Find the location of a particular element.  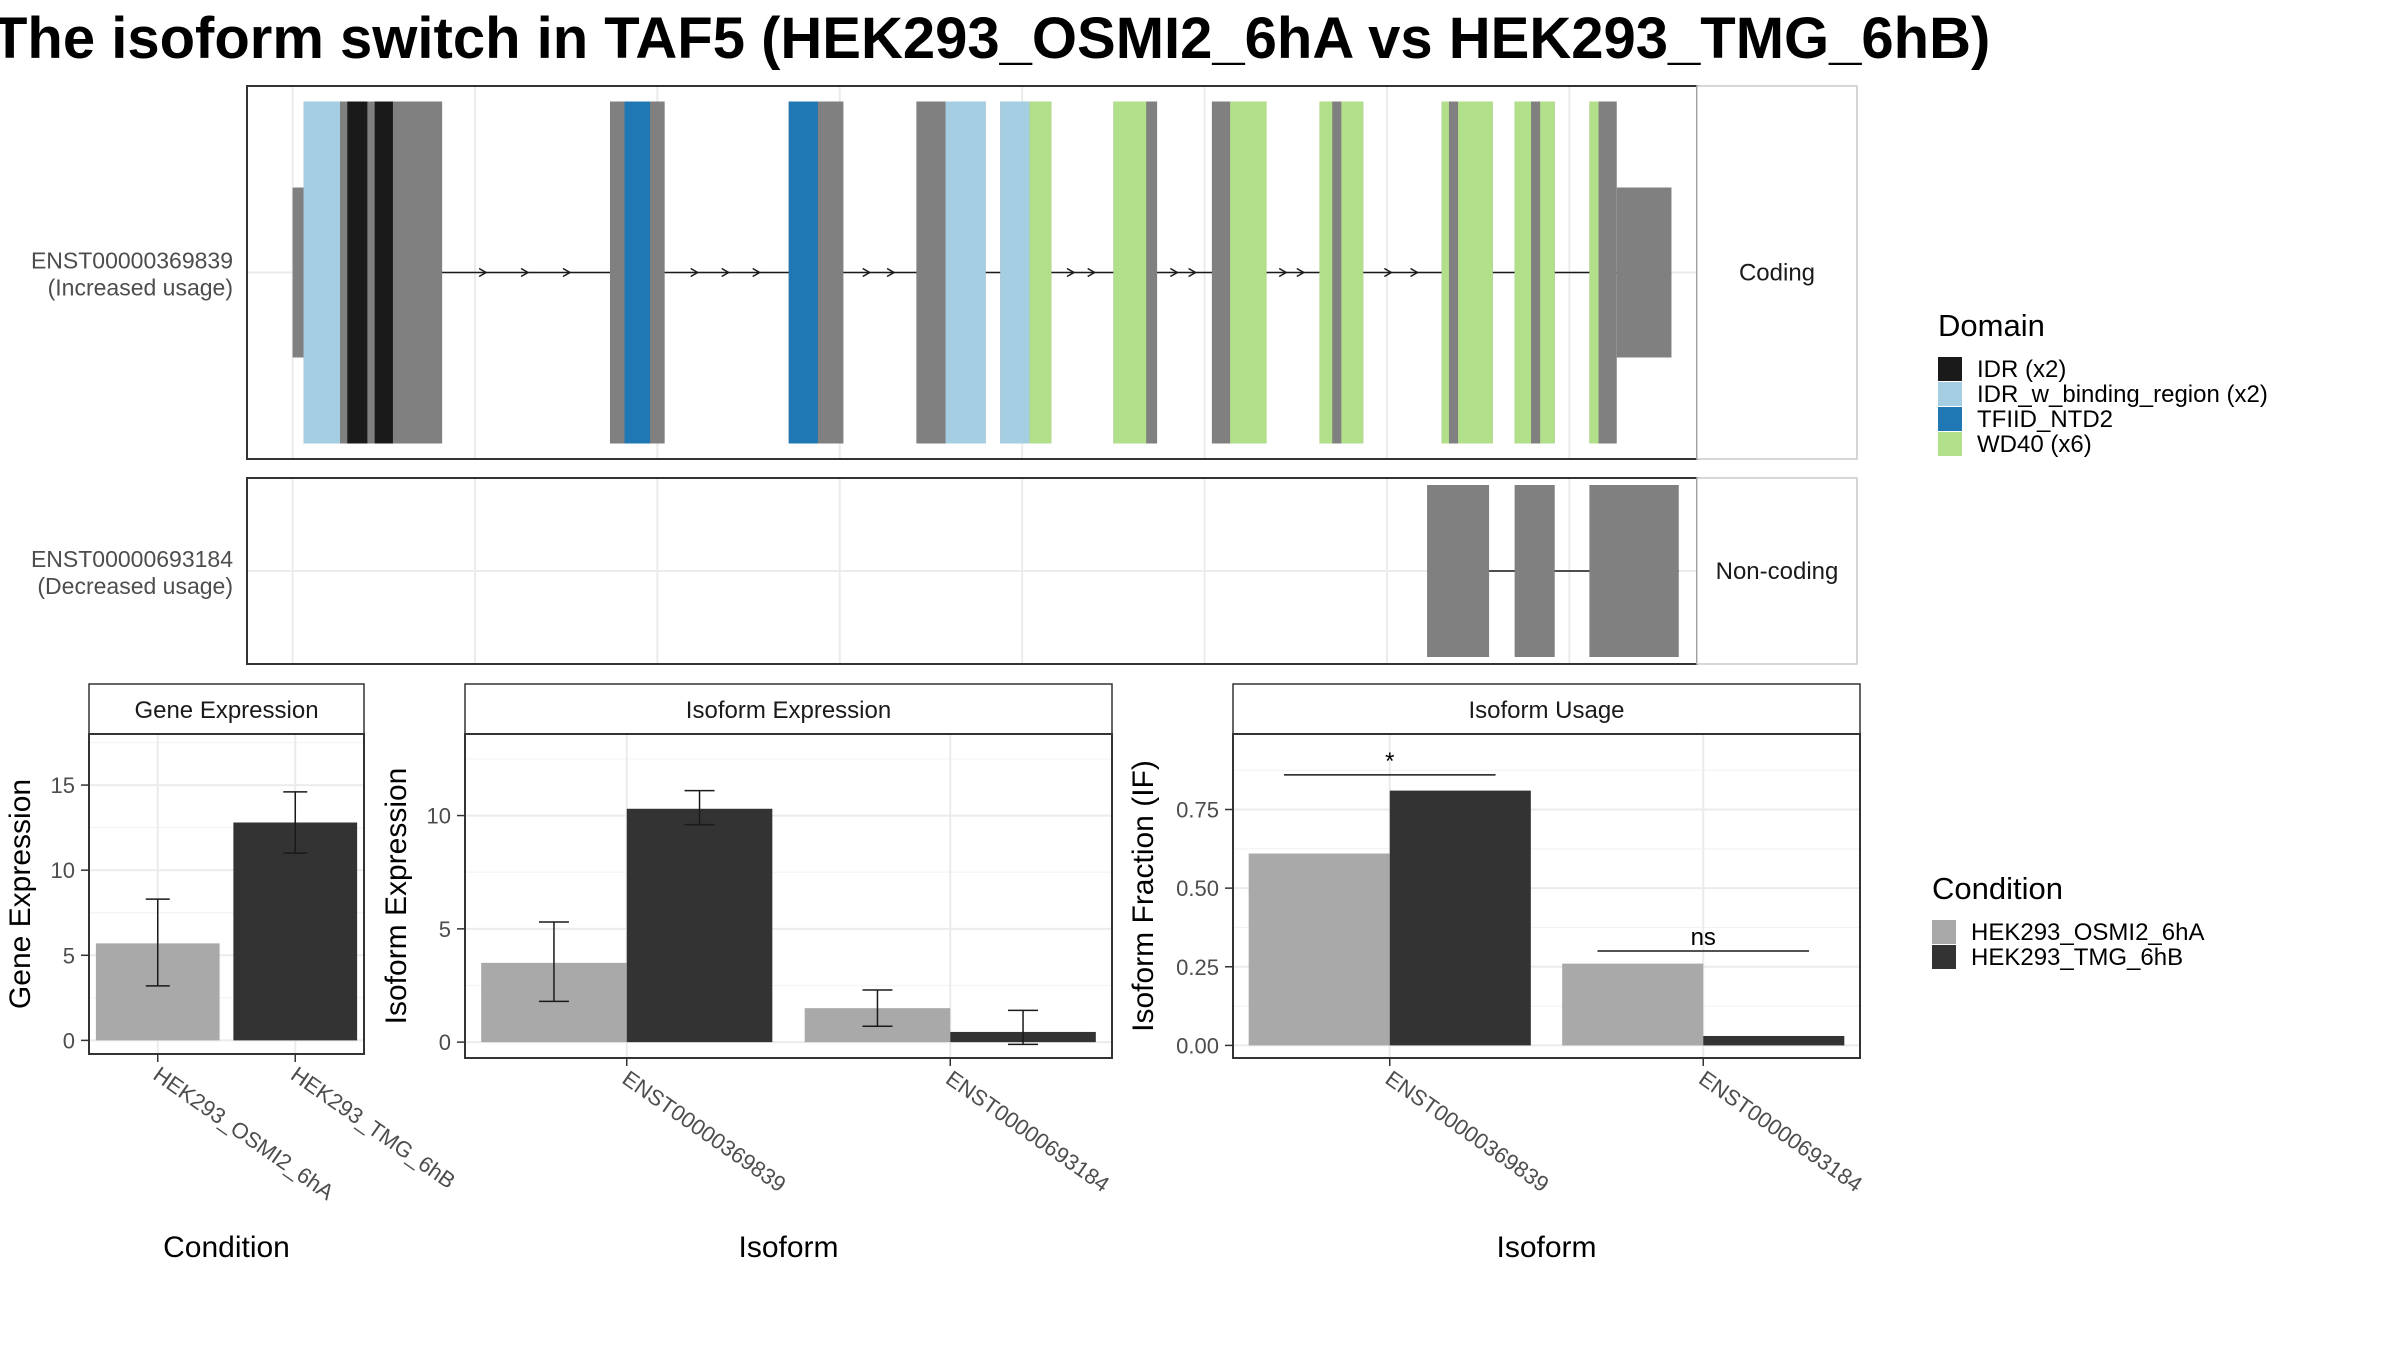

transcript-usage-label: (Decreased usage) is located at coordinates (135, 586).